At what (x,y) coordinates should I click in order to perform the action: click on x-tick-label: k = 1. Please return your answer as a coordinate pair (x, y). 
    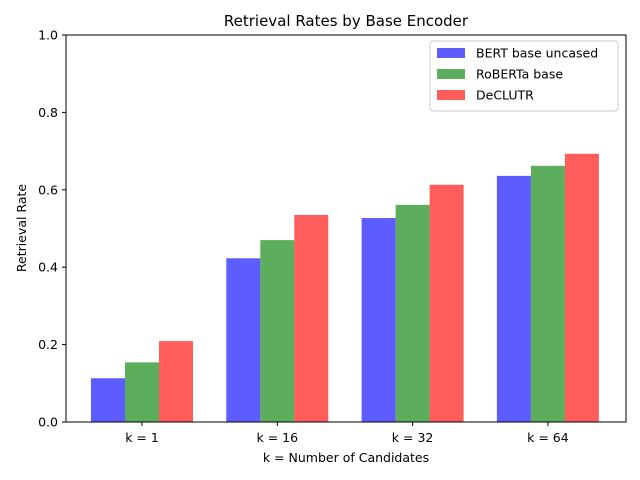
    Looking at the image, I should click on (142, 437).